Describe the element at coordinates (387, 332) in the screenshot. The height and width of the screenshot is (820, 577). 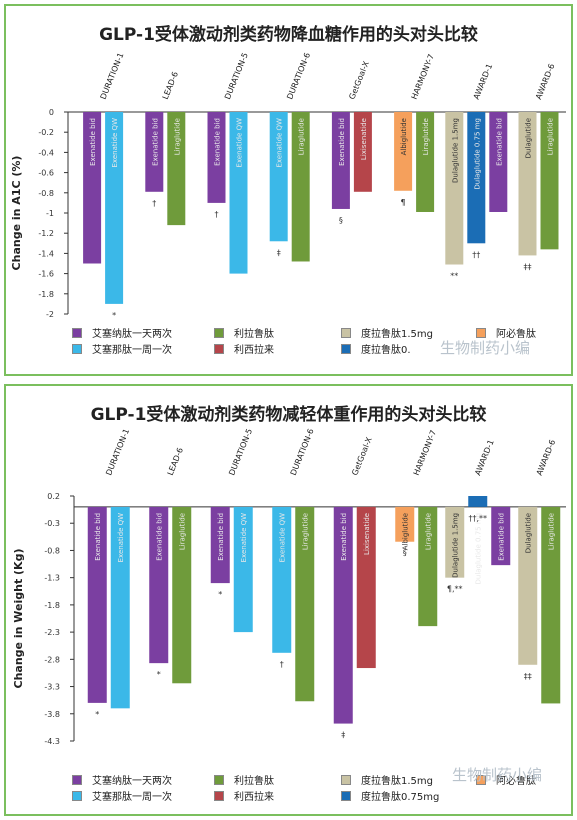
I see `legend-item: 度拉鲁肽1.5mg` at that location.